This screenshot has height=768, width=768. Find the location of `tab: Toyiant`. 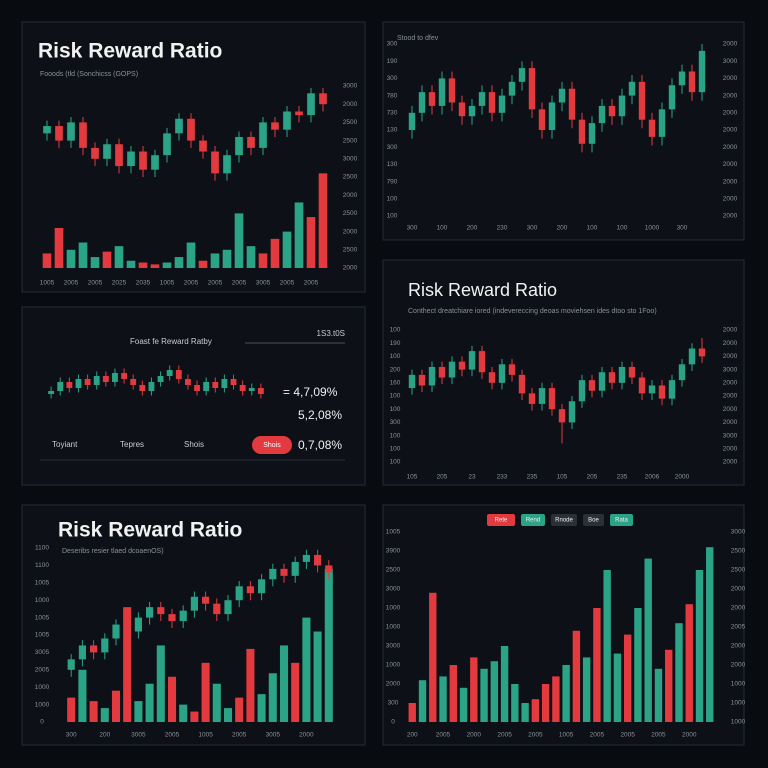

tab: Toyiant is located at coordinates (65, 444).